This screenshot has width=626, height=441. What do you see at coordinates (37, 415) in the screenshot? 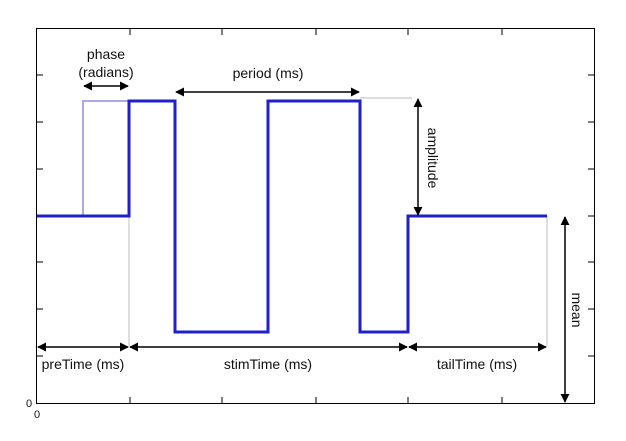
I see `x-origin-label: 0` at bounding box center [37, 415].